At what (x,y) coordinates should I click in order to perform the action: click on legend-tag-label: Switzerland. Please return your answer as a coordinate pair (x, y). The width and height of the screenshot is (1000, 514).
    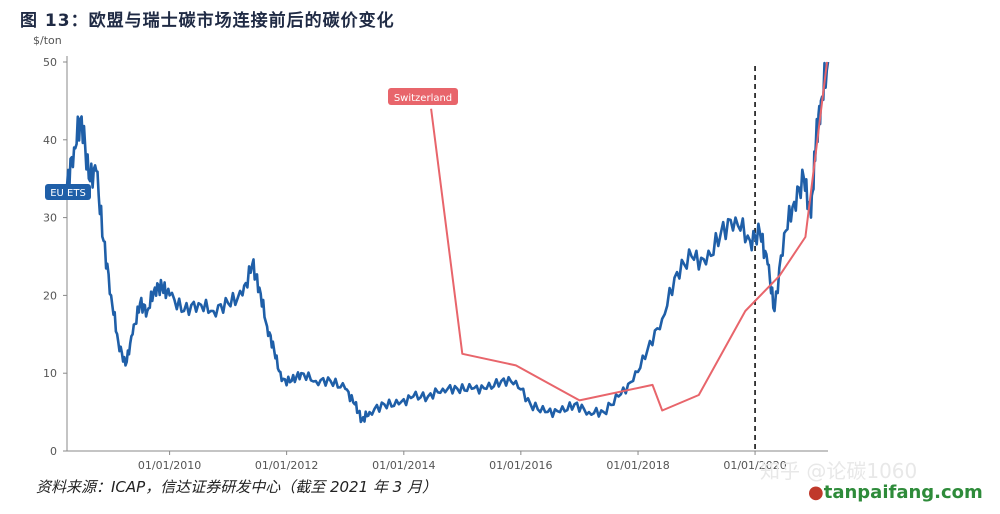
    Looking at the image, I should click on (423, 98).